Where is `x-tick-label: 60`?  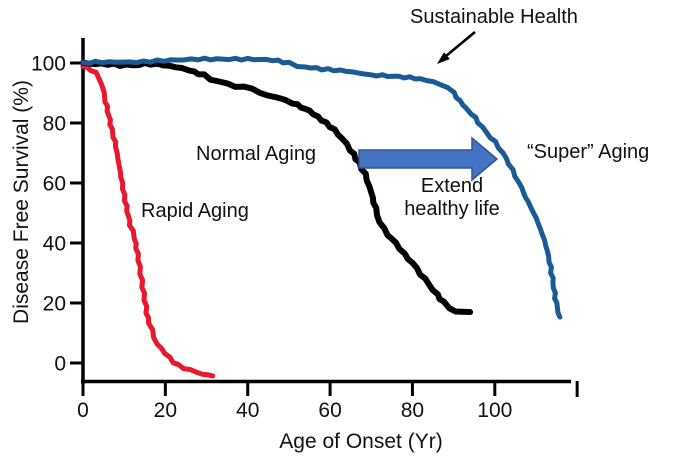 x-tick-label: 60 is located at coordinates (329, 410).